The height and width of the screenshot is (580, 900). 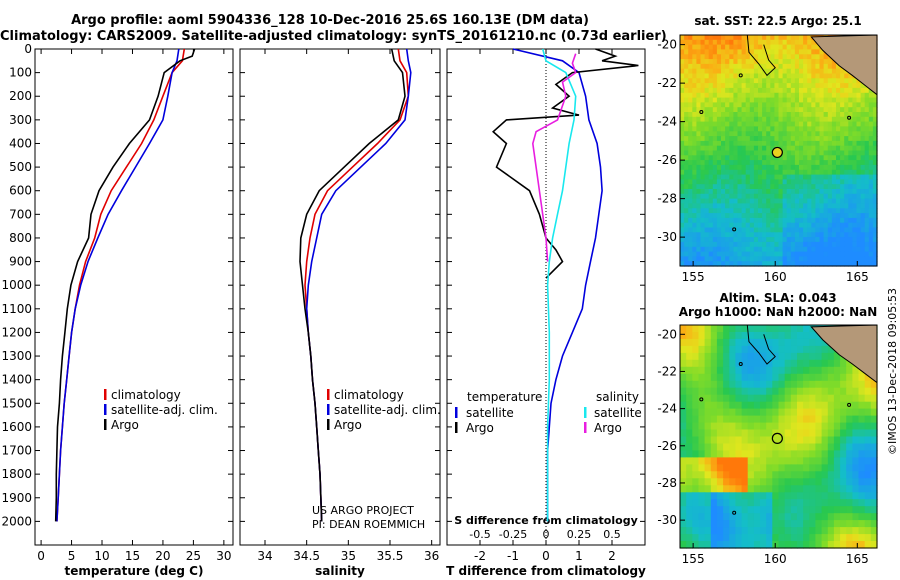 I want to click on x-tick-label: 35, so click(x=348, y=556).